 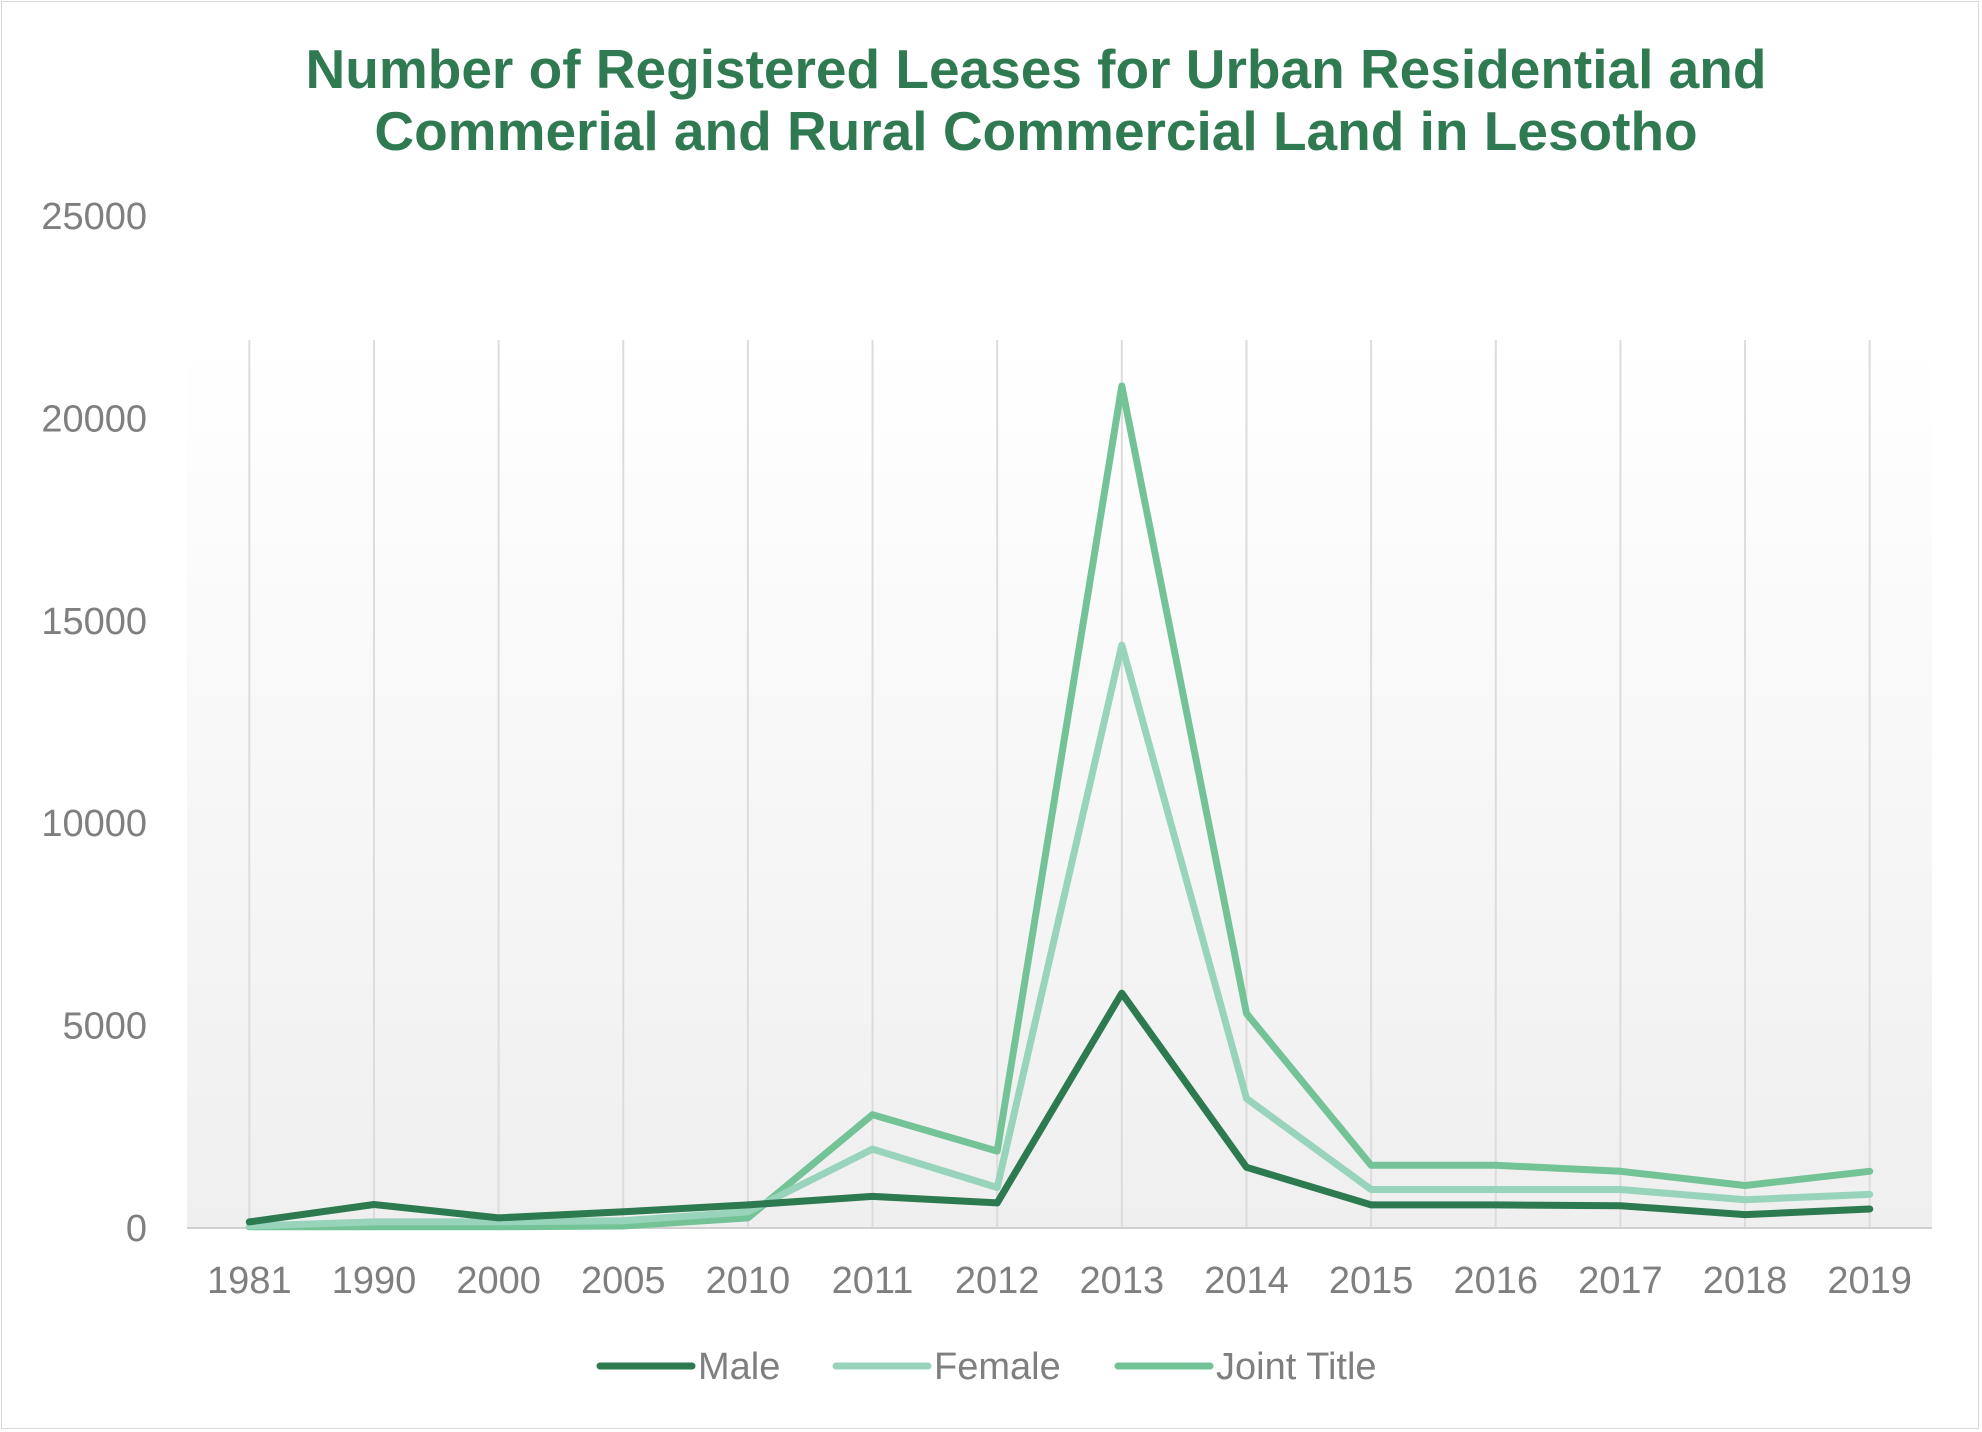 What do you see at coordinates (1296, 1367) in the screenshot?
I see `legend-label-joint-title: Joint Title` at bounding box center [1296, 1367].